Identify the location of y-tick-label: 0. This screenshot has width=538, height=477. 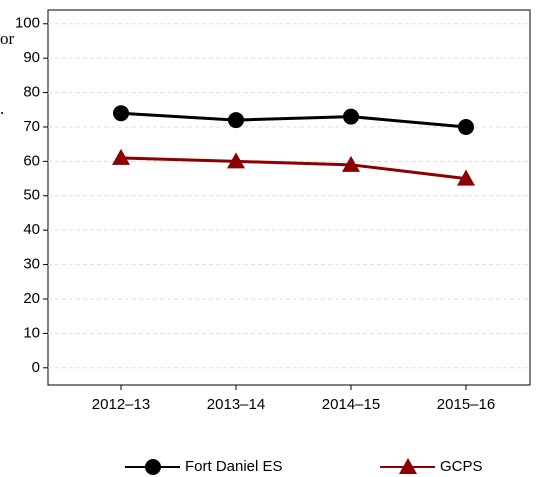
(36, 367).